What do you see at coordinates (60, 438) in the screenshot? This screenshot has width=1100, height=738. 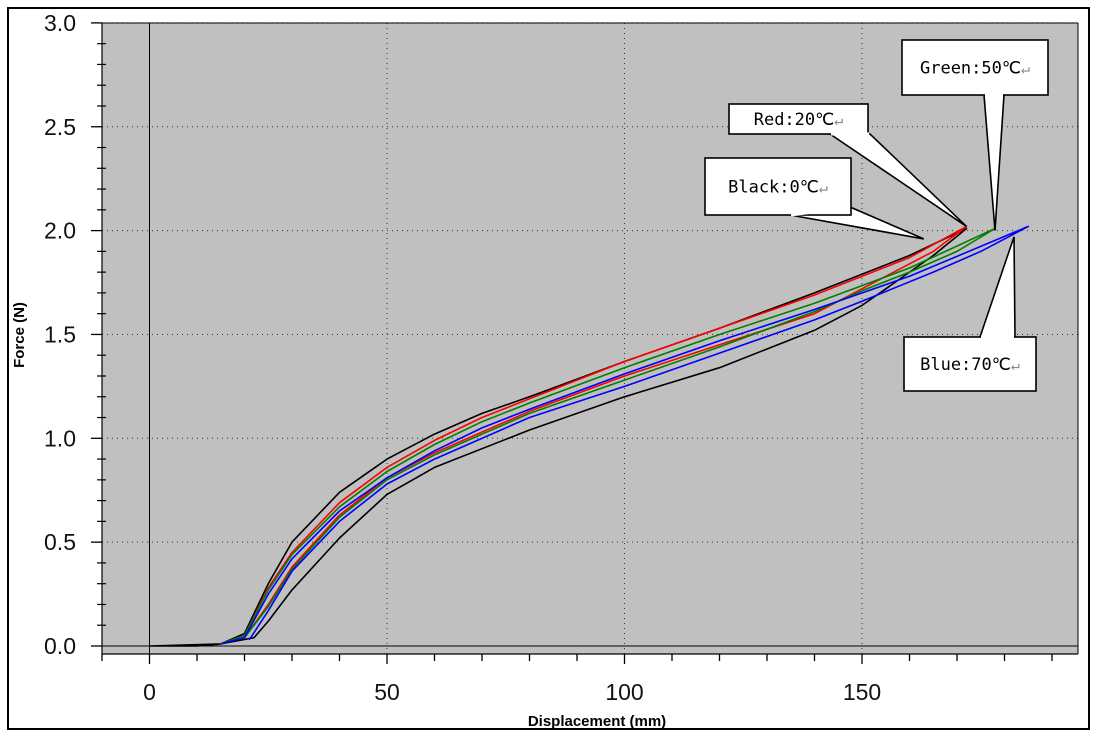 I see `y-tick-label: 1.0` at bounding box center [60, 438].